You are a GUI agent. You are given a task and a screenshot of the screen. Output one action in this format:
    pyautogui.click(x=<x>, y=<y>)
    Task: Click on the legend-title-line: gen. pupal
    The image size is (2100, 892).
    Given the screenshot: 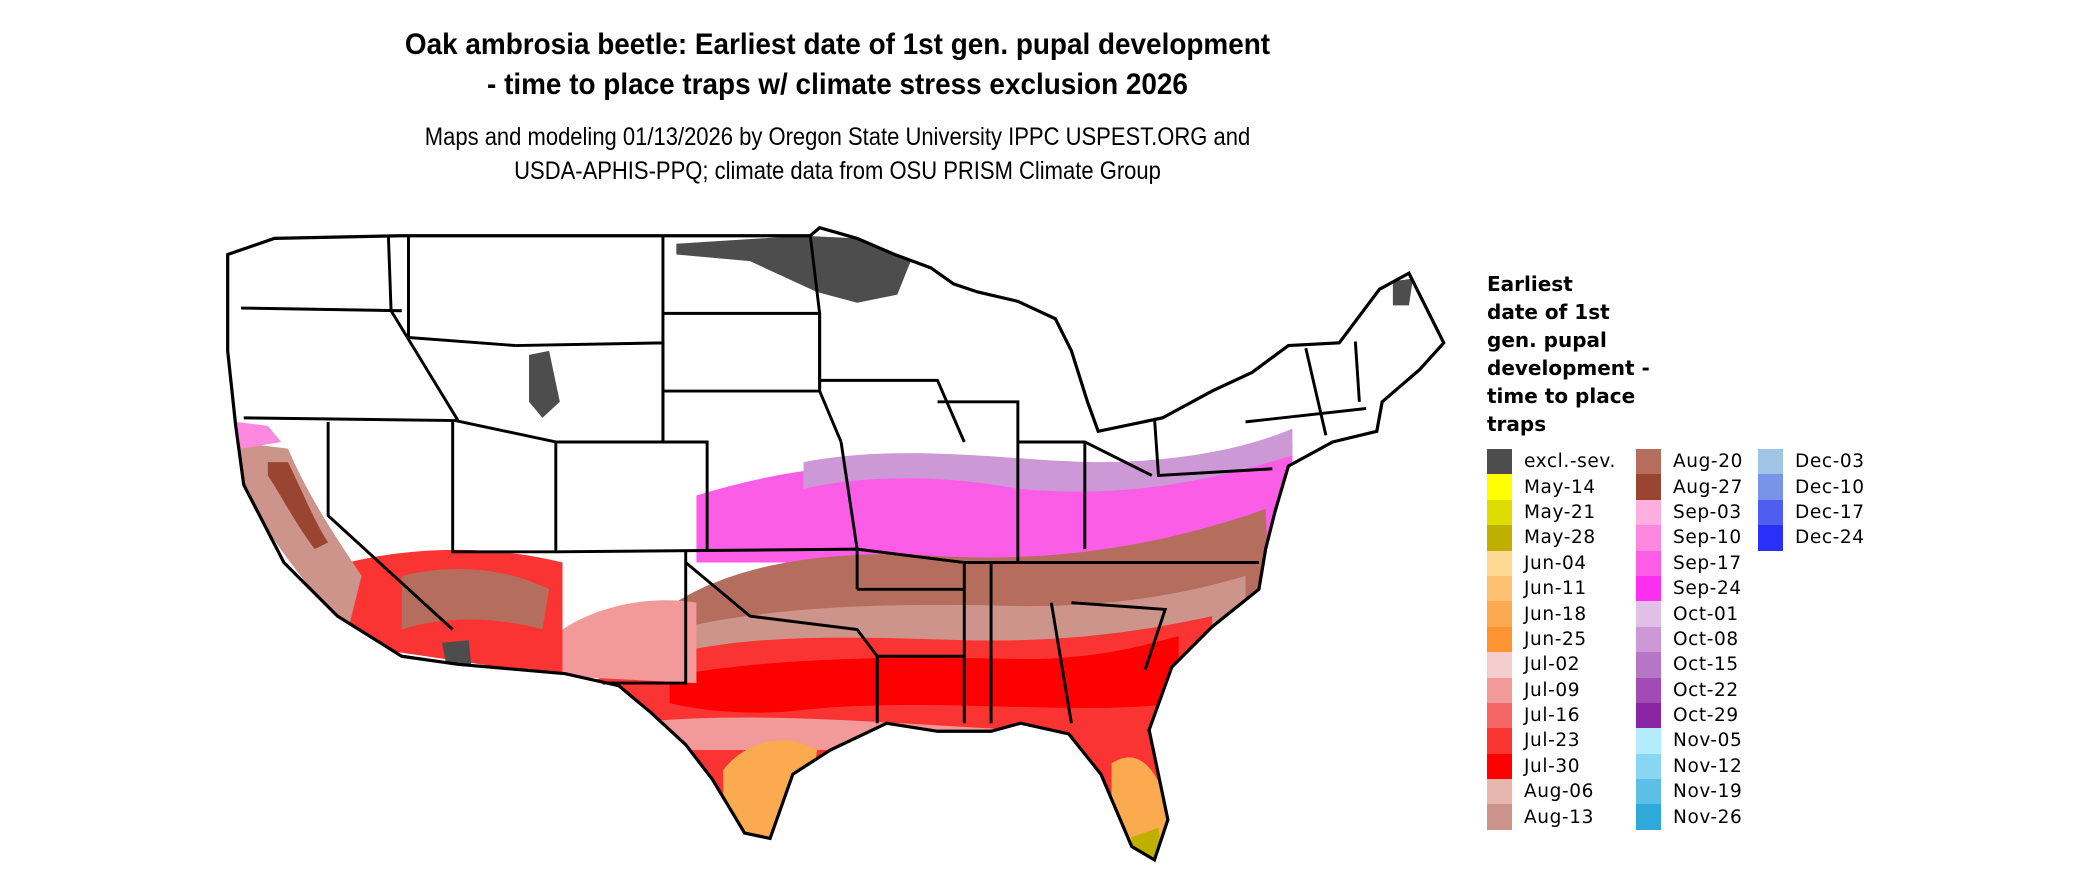 What is the action you would take?
    pyautogui.click(x=1547, y=340)
    